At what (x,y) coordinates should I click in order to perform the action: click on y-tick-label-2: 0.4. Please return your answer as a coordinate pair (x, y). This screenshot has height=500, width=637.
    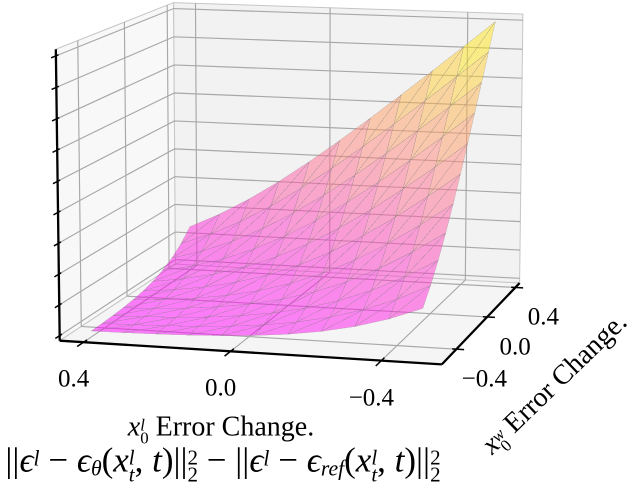
    Looking at the image, I should click on (543, 317).